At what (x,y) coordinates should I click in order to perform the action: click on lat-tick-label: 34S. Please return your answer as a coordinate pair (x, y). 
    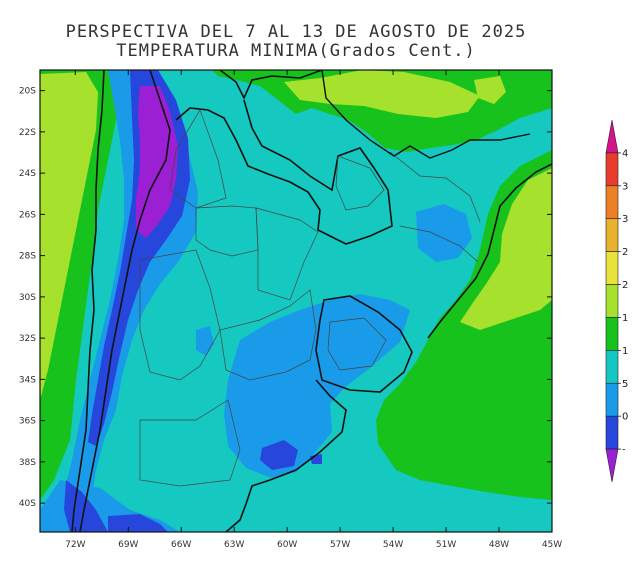
    Looking at the image, I should click on (27, 380).